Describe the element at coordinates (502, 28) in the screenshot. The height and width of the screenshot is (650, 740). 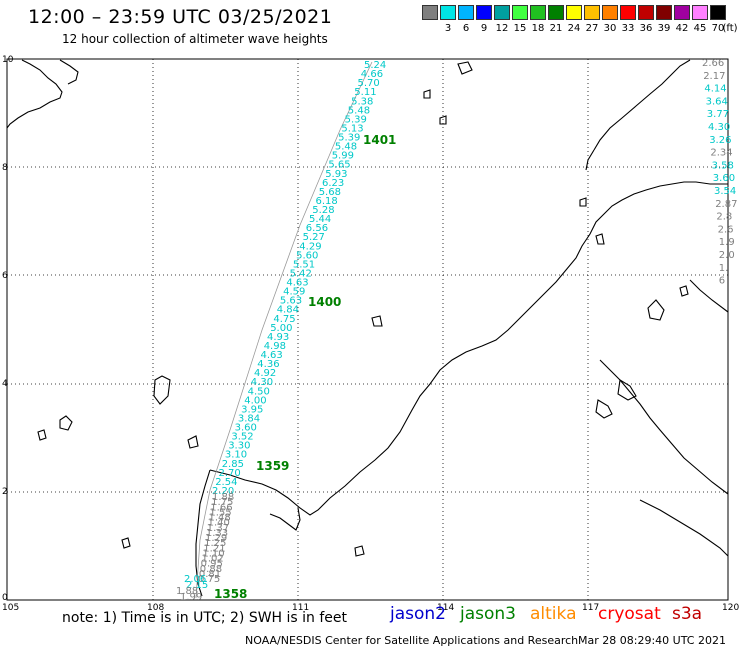
I see `scale-label: 12` at that location.